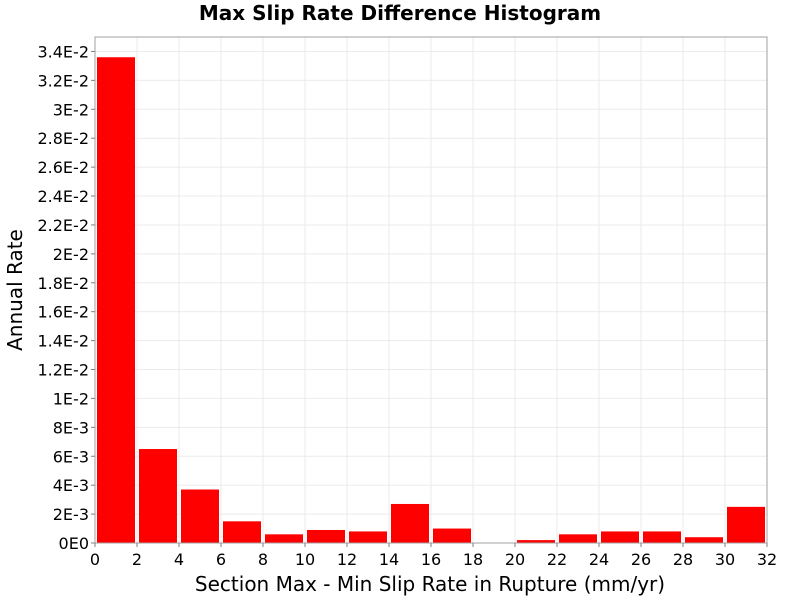 The image size is (800, 600). Describe the element at coordinates (179, 559) in the screenshot. I see `x-tick-label: 4` at that location.